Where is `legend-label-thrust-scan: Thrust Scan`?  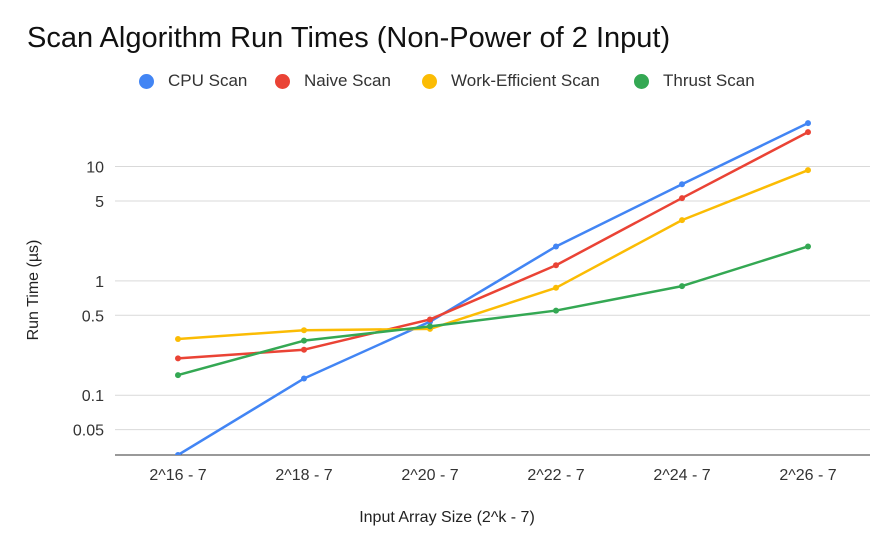
legend-label-thrust-scan: Thrust Scan is located at coordinates (709, 80).